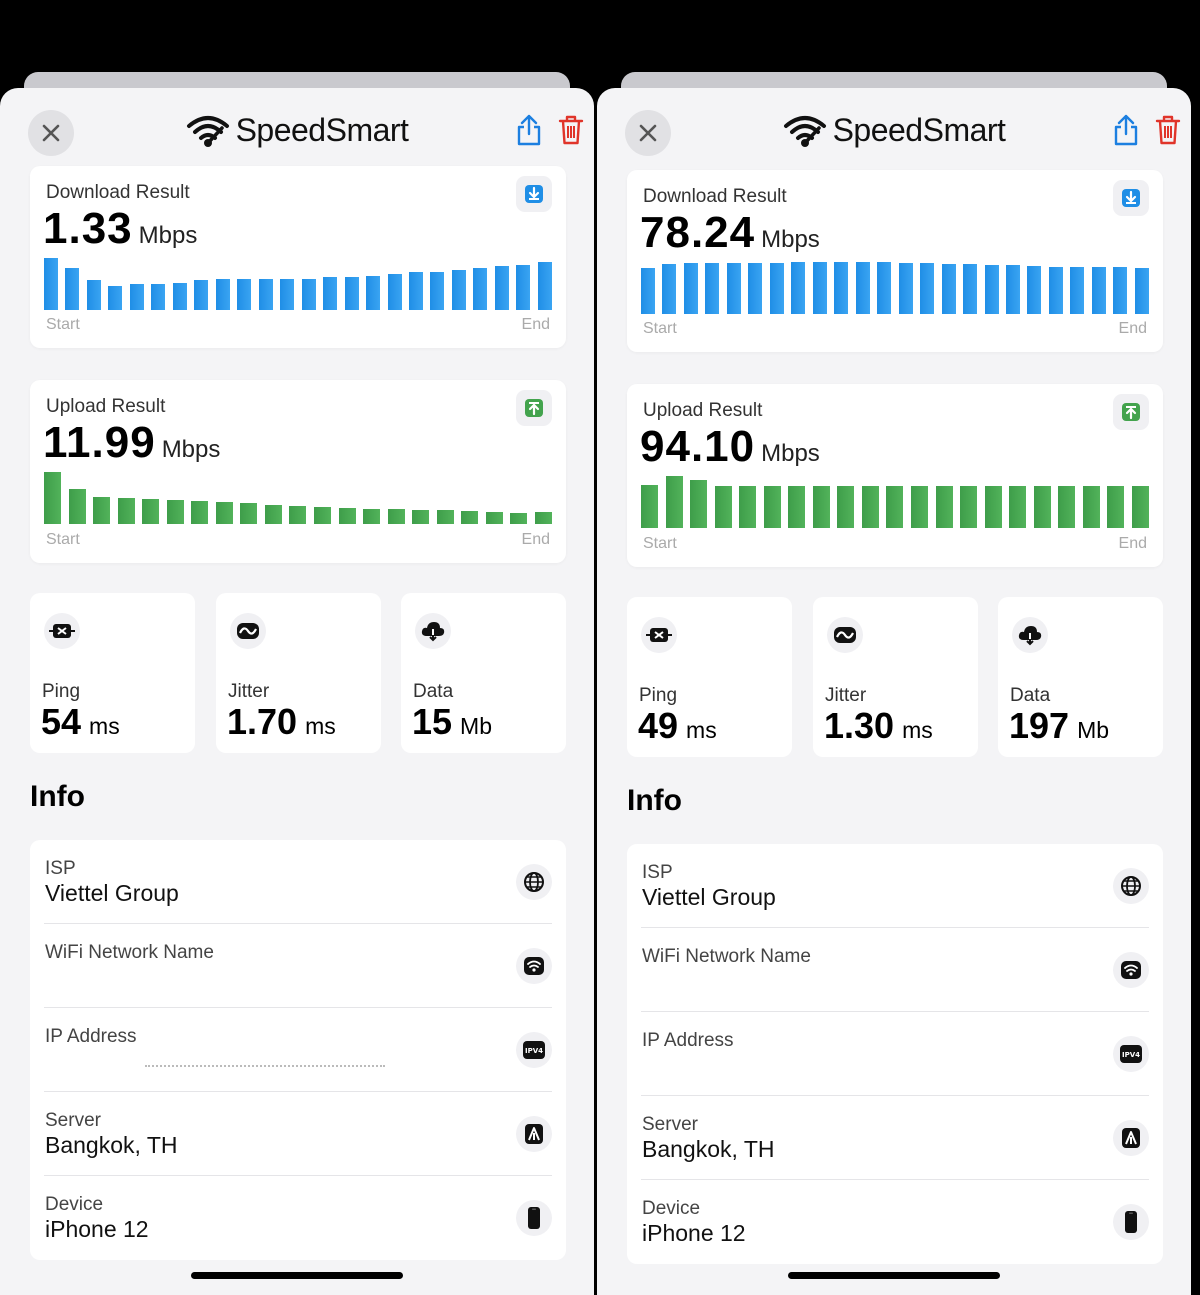 This screenshot has height=1295, width=1200. What do you see at coordinates (658, 695) in the screenshot?
I see `ping-label: Ping` at bounding box center [658, 695].